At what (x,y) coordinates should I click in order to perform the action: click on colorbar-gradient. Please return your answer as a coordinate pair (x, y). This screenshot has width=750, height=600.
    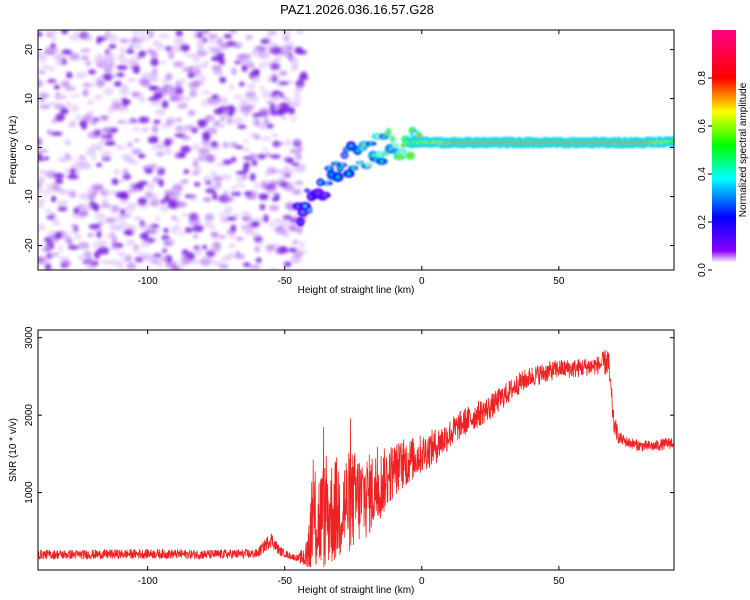
    Looking at the image, I should click on (724, 150).